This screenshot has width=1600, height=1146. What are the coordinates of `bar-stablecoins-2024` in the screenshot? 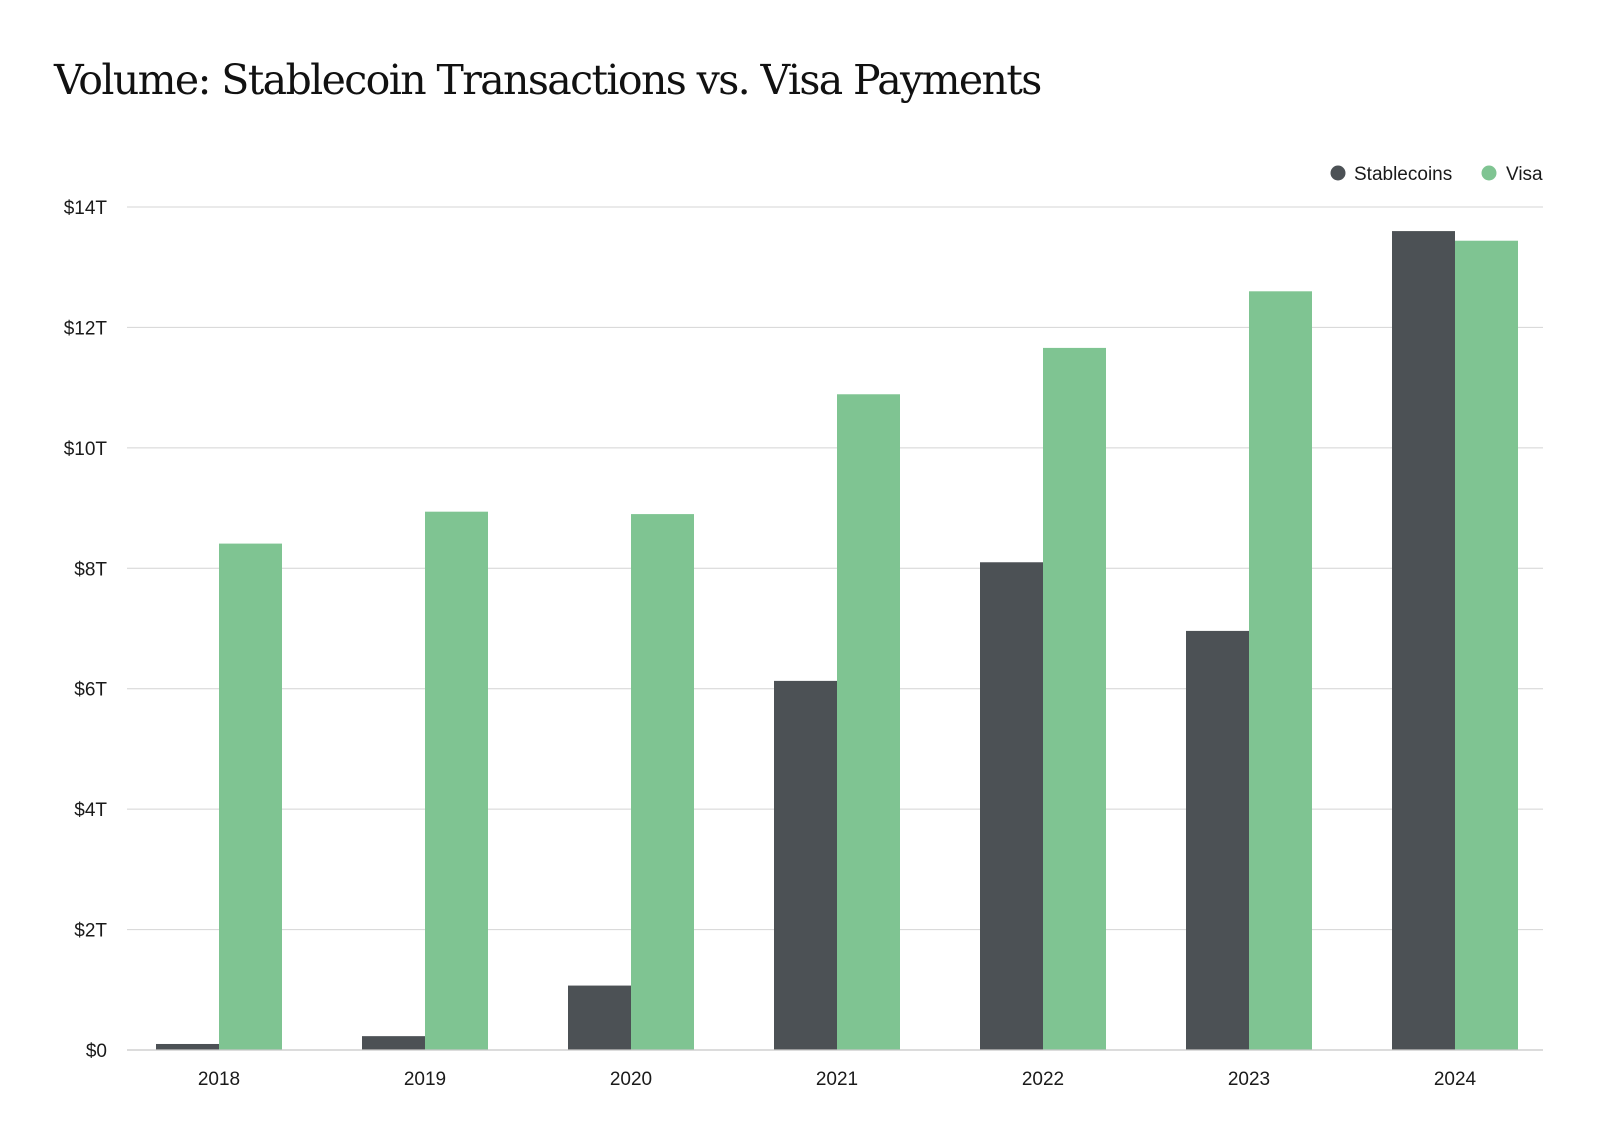 It's located at (1423, 641).